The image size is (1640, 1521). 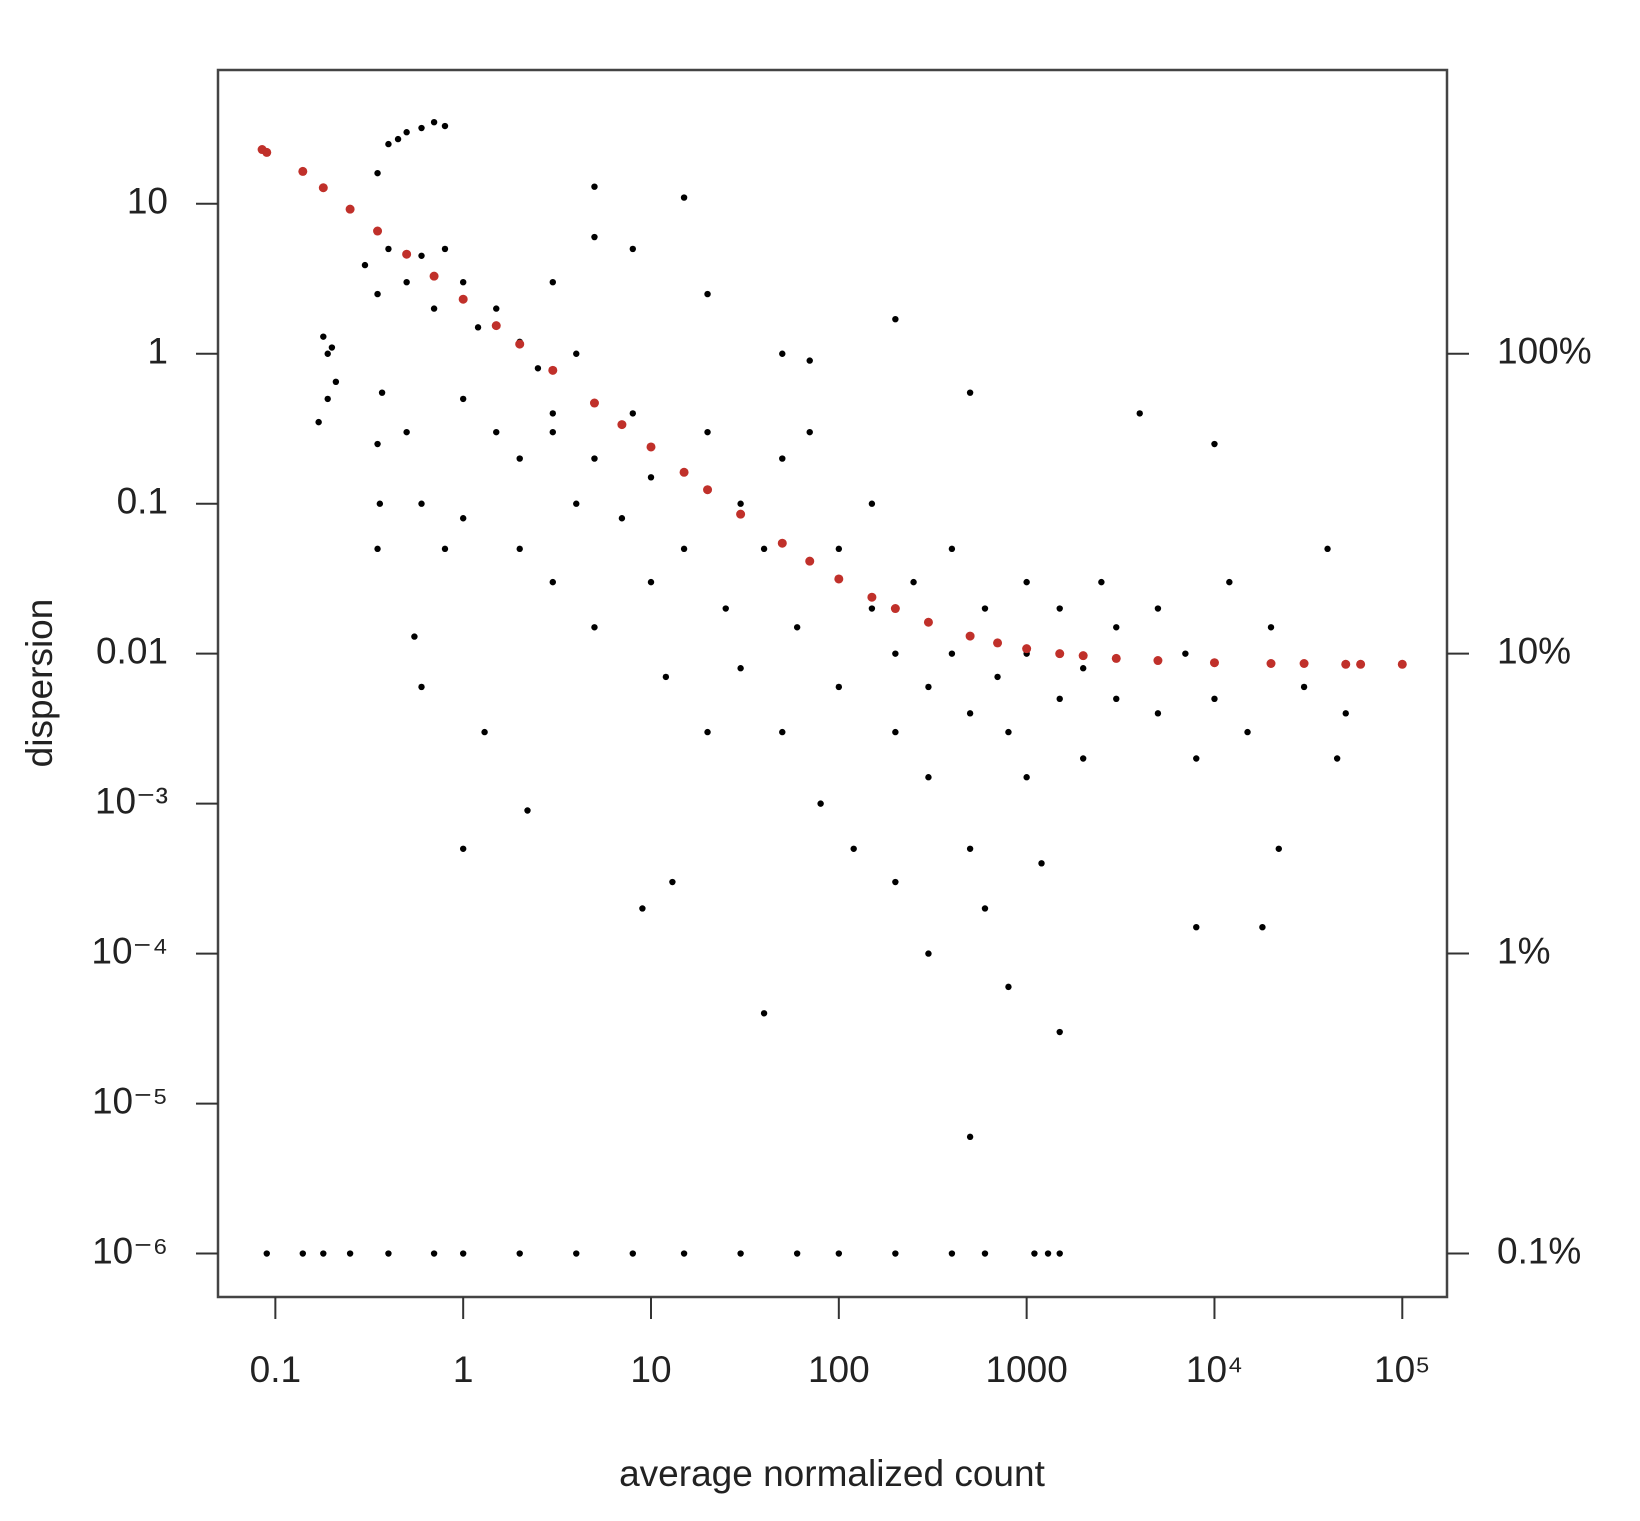 What do you see at coordinates (650, 1369) in the screenshot?
I see `x-tick-label: 10` at bounding box center [650, 1369].